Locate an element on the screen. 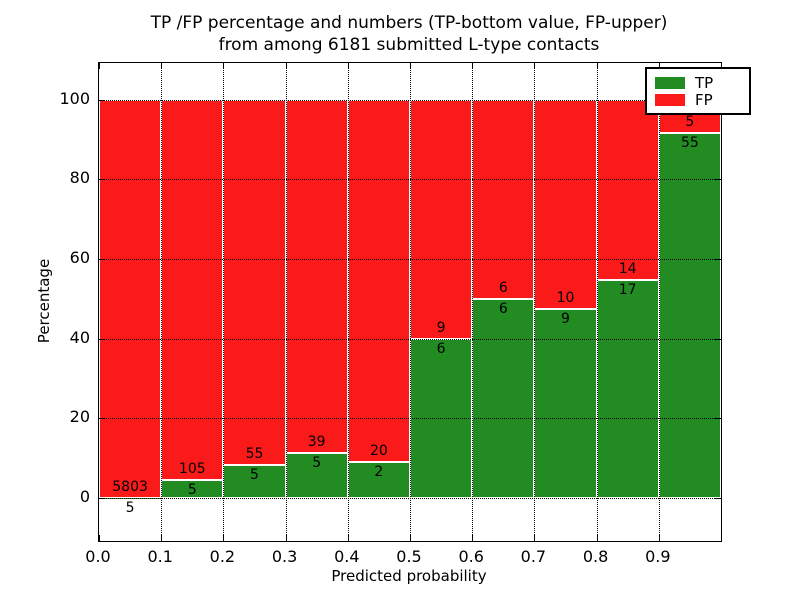 This screenshot has width=800, height=600. x-tick-label: 0.1 is located at coordinates (160, 556).